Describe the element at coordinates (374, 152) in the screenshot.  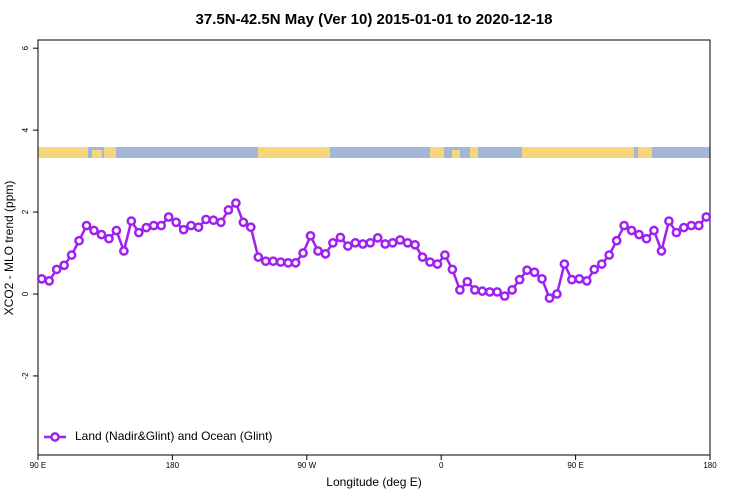
I see `map-strip` at that location.